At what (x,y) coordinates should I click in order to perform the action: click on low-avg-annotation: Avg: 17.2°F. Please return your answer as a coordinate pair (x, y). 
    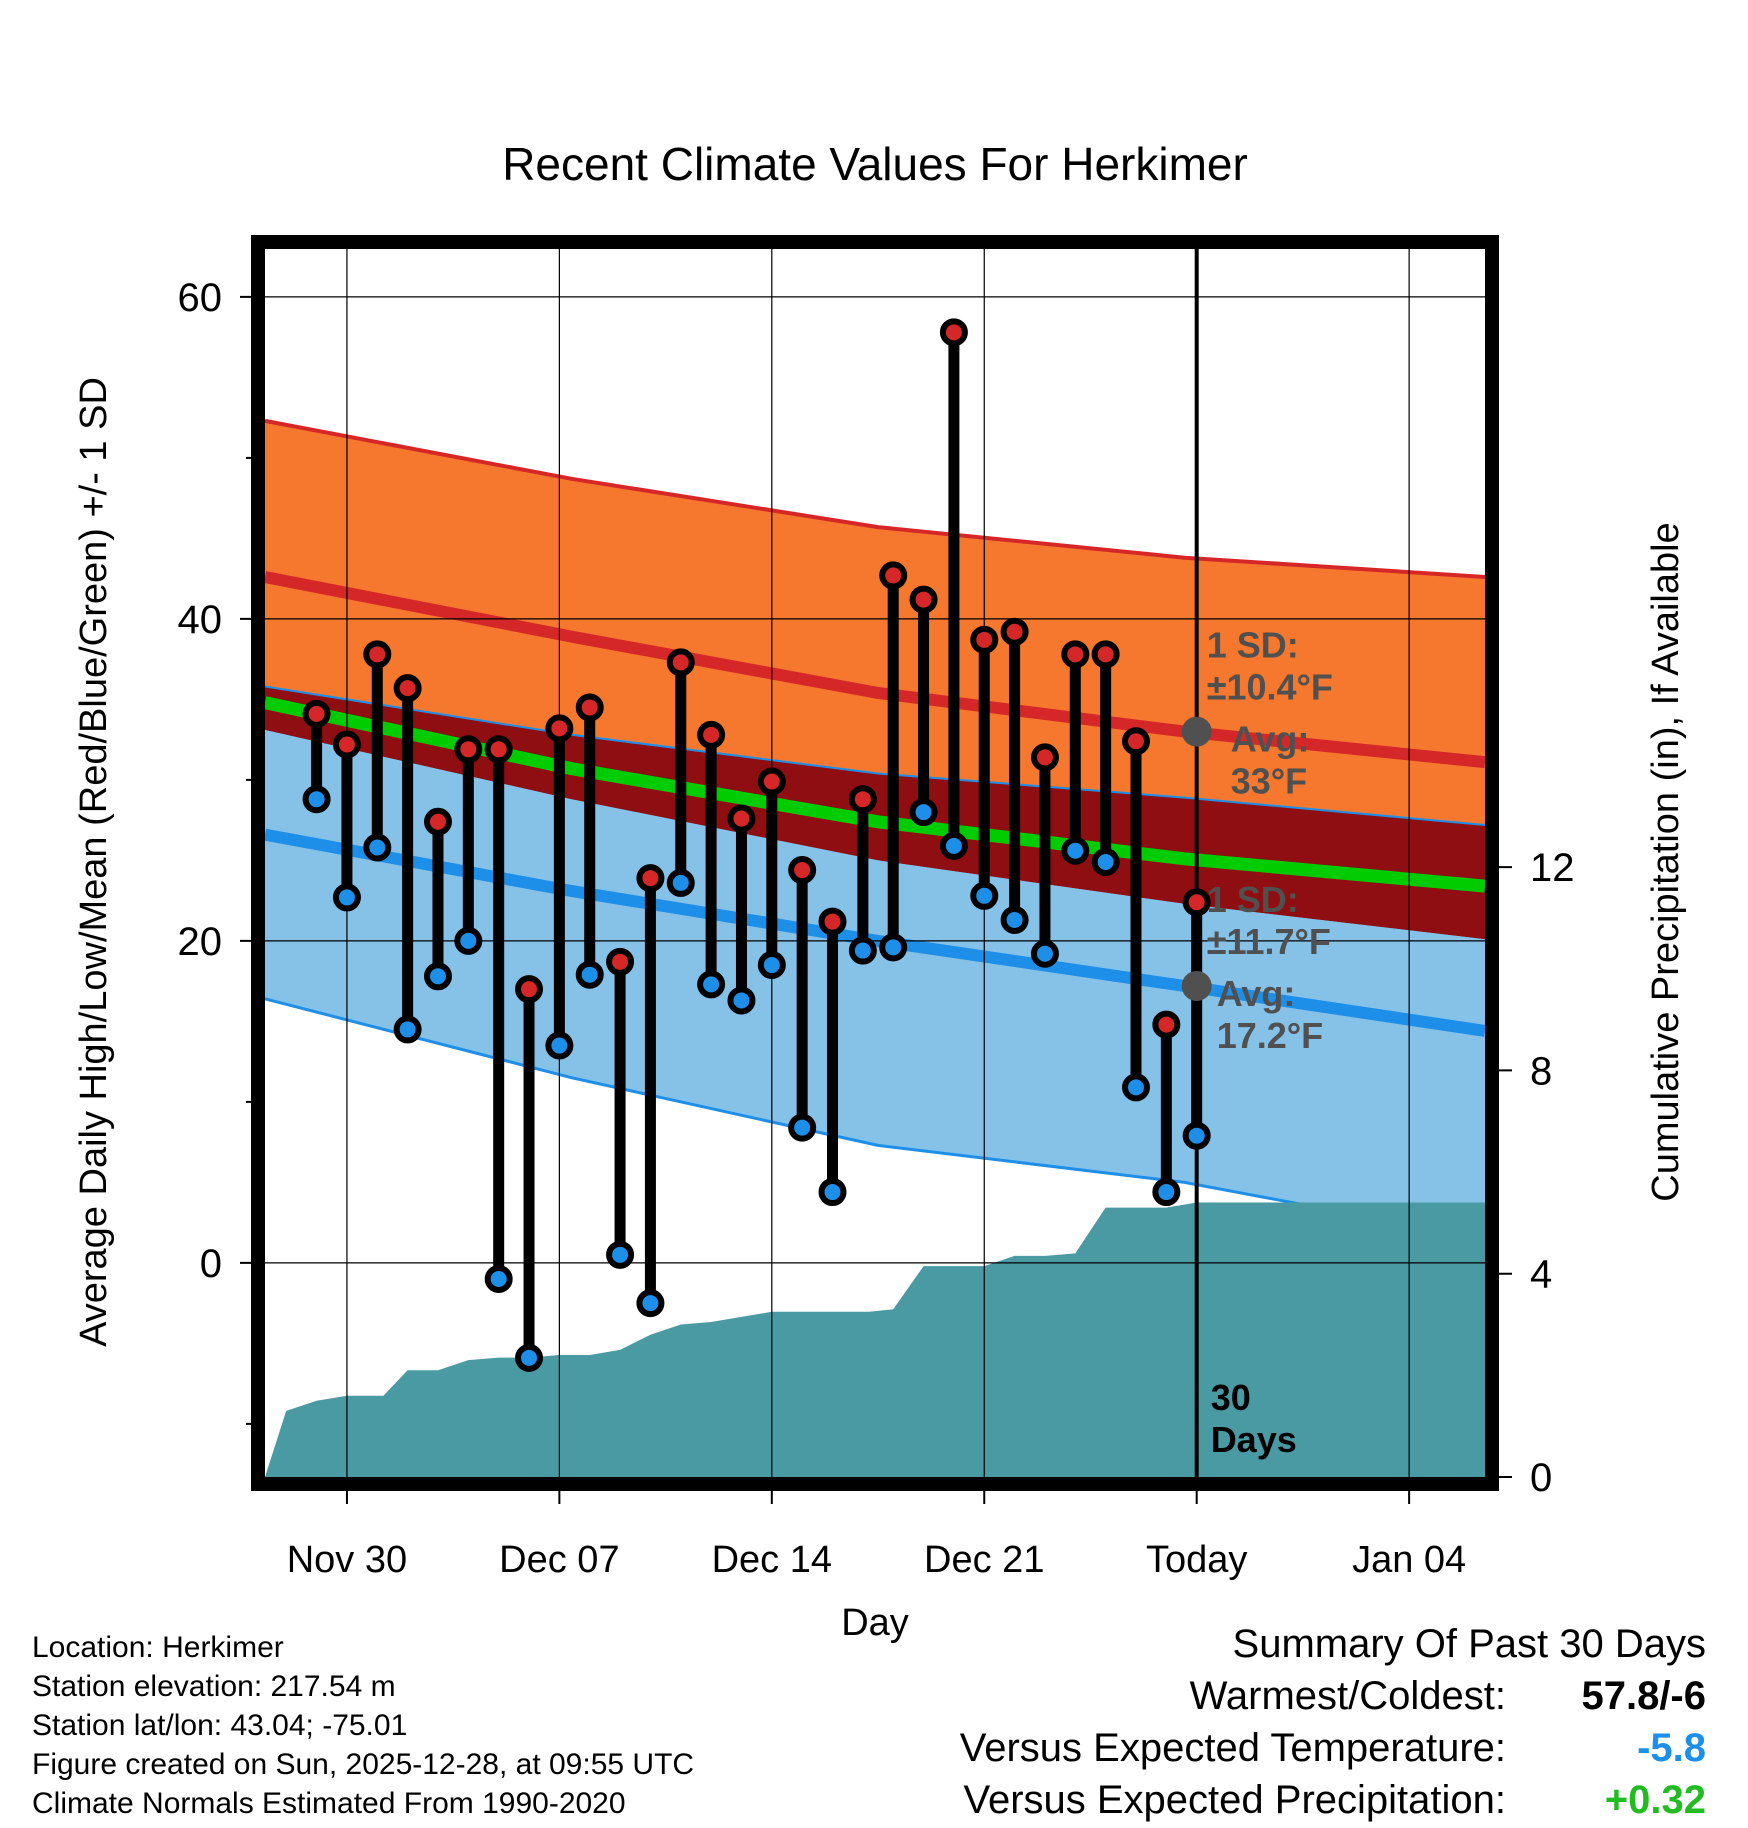
    Looking at the image, I should click on (1270, 1014).